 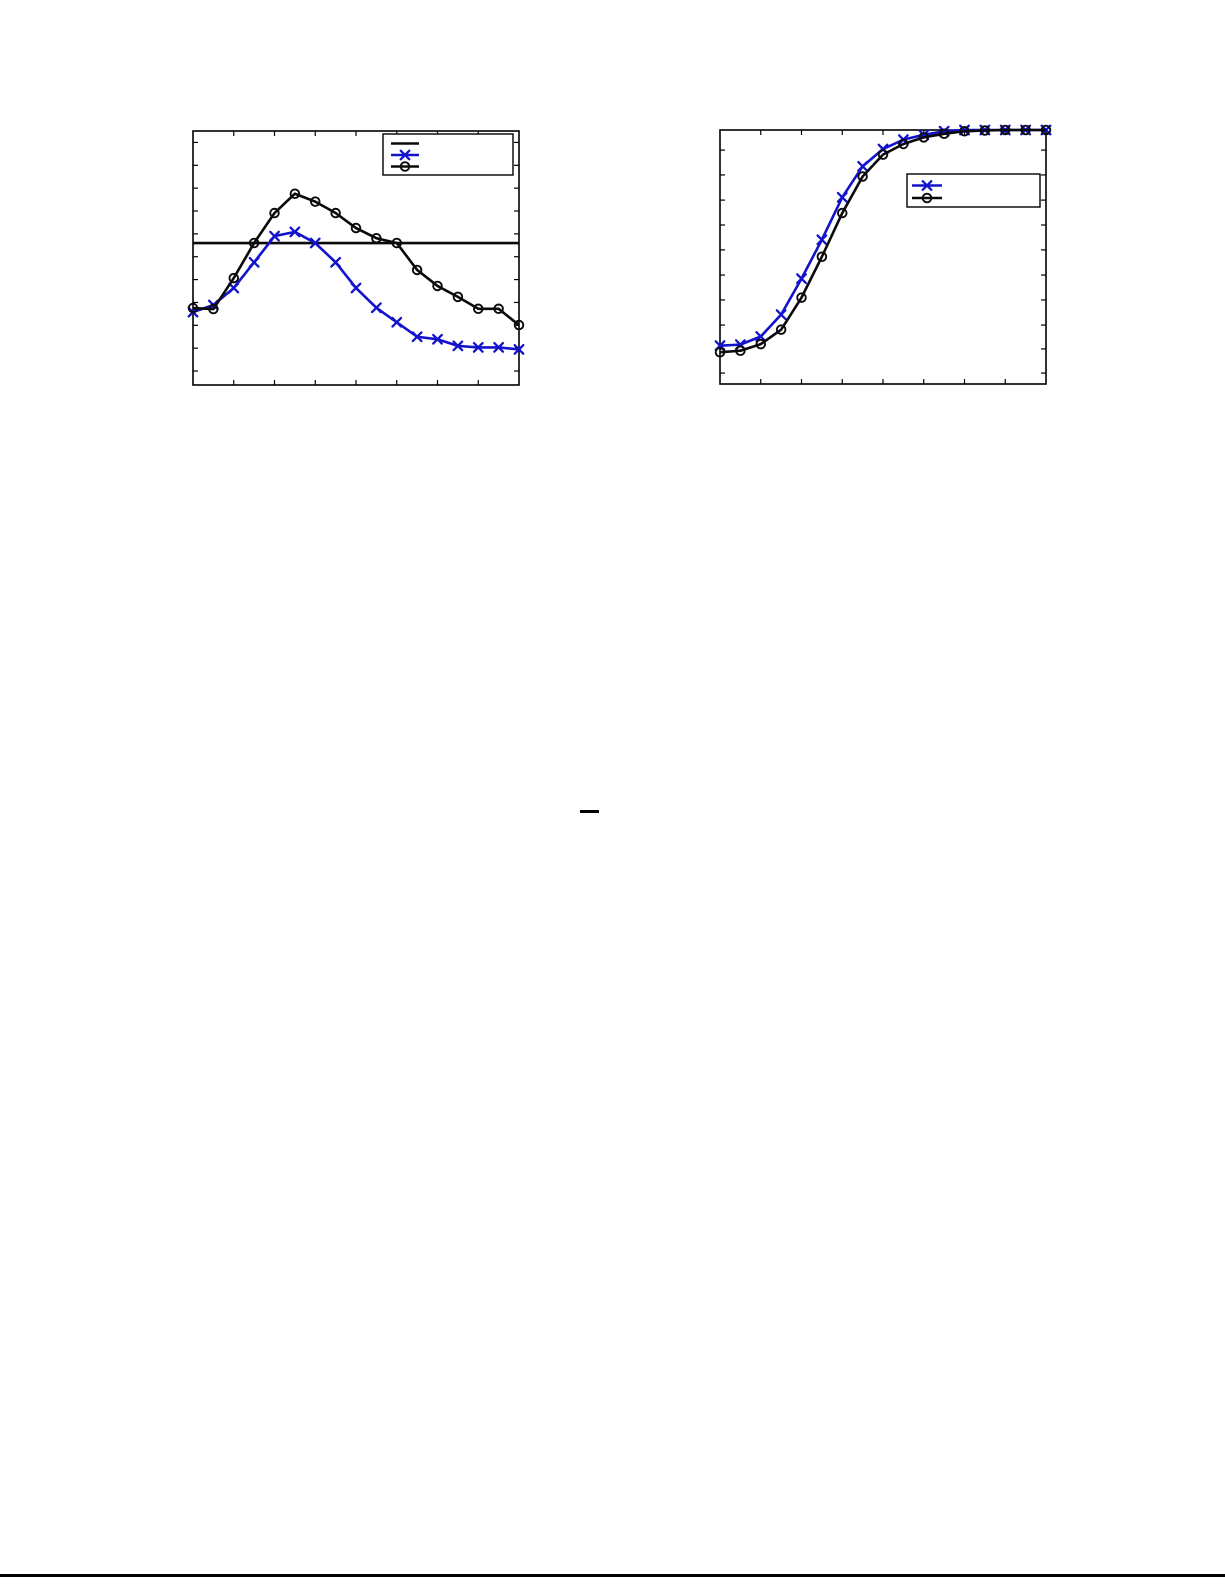 I want to click on axes-box, so click(x=883, y=257).